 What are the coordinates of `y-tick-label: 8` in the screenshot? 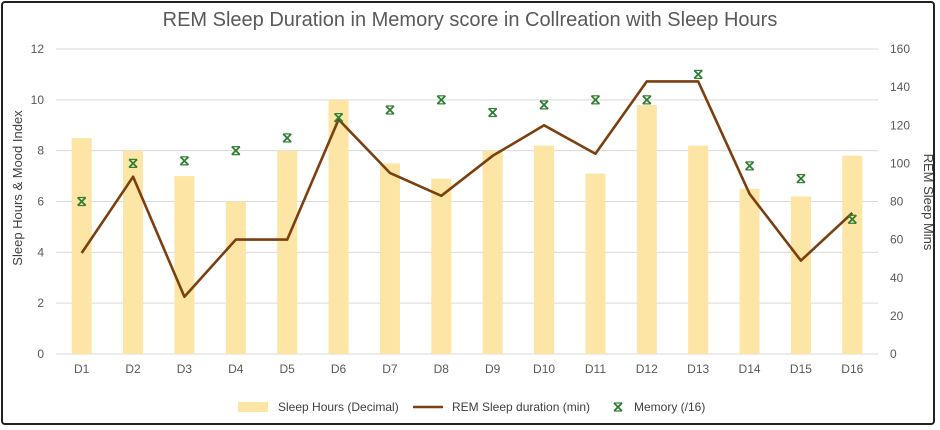 It's located at (40, 151).